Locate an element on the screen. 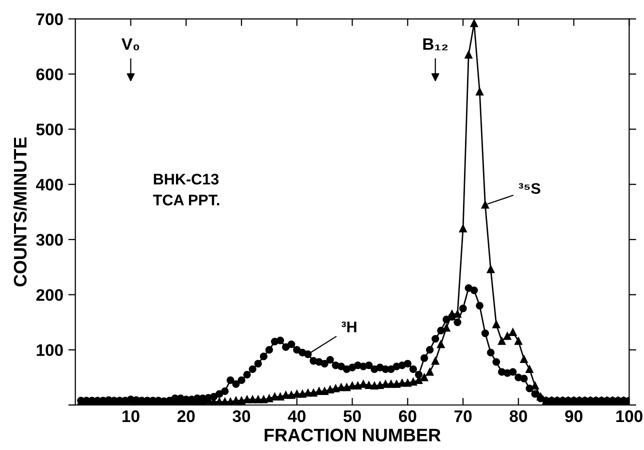 Image resolution: width=644 pixels, height=450 pixels. y-tick-label: 300 is located at coordinates (49, 240).